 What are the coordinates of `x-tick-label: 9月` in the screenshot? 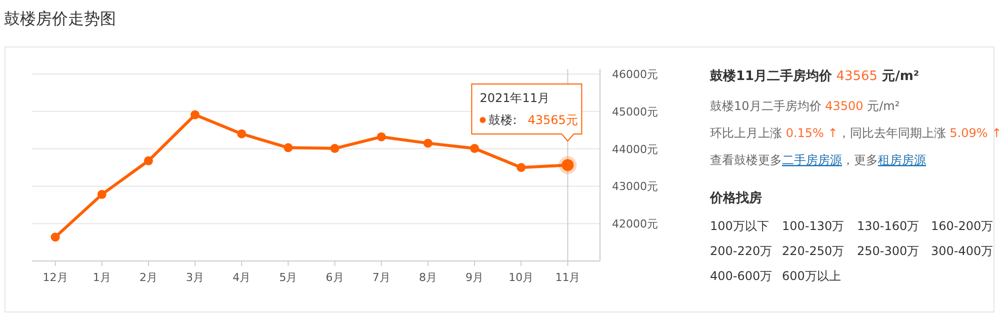 It's located at (475, 277).